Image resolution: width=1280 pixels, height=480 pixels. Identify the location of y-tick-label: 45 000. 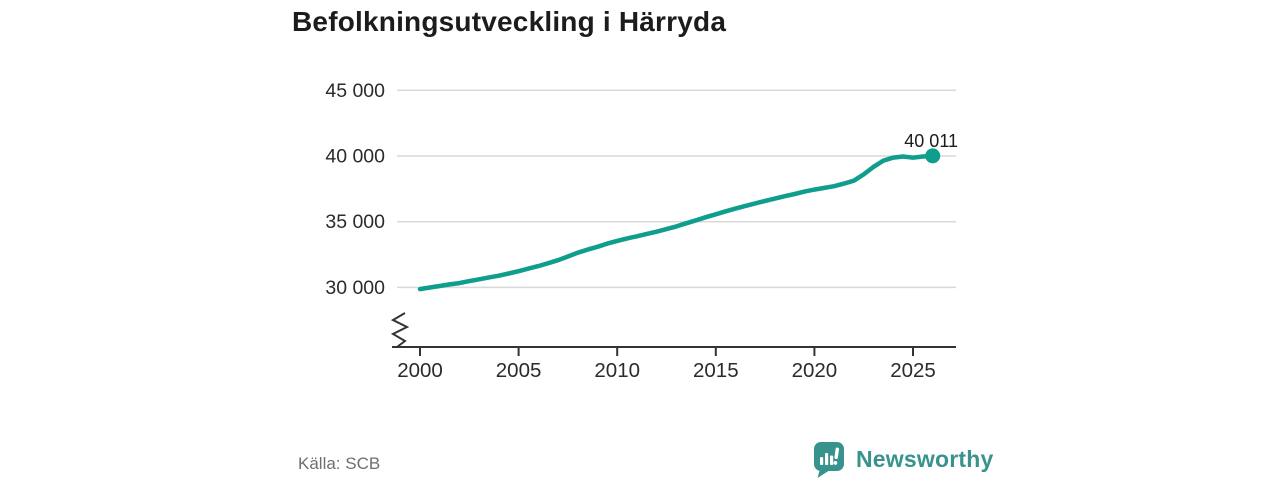
(355, 91).